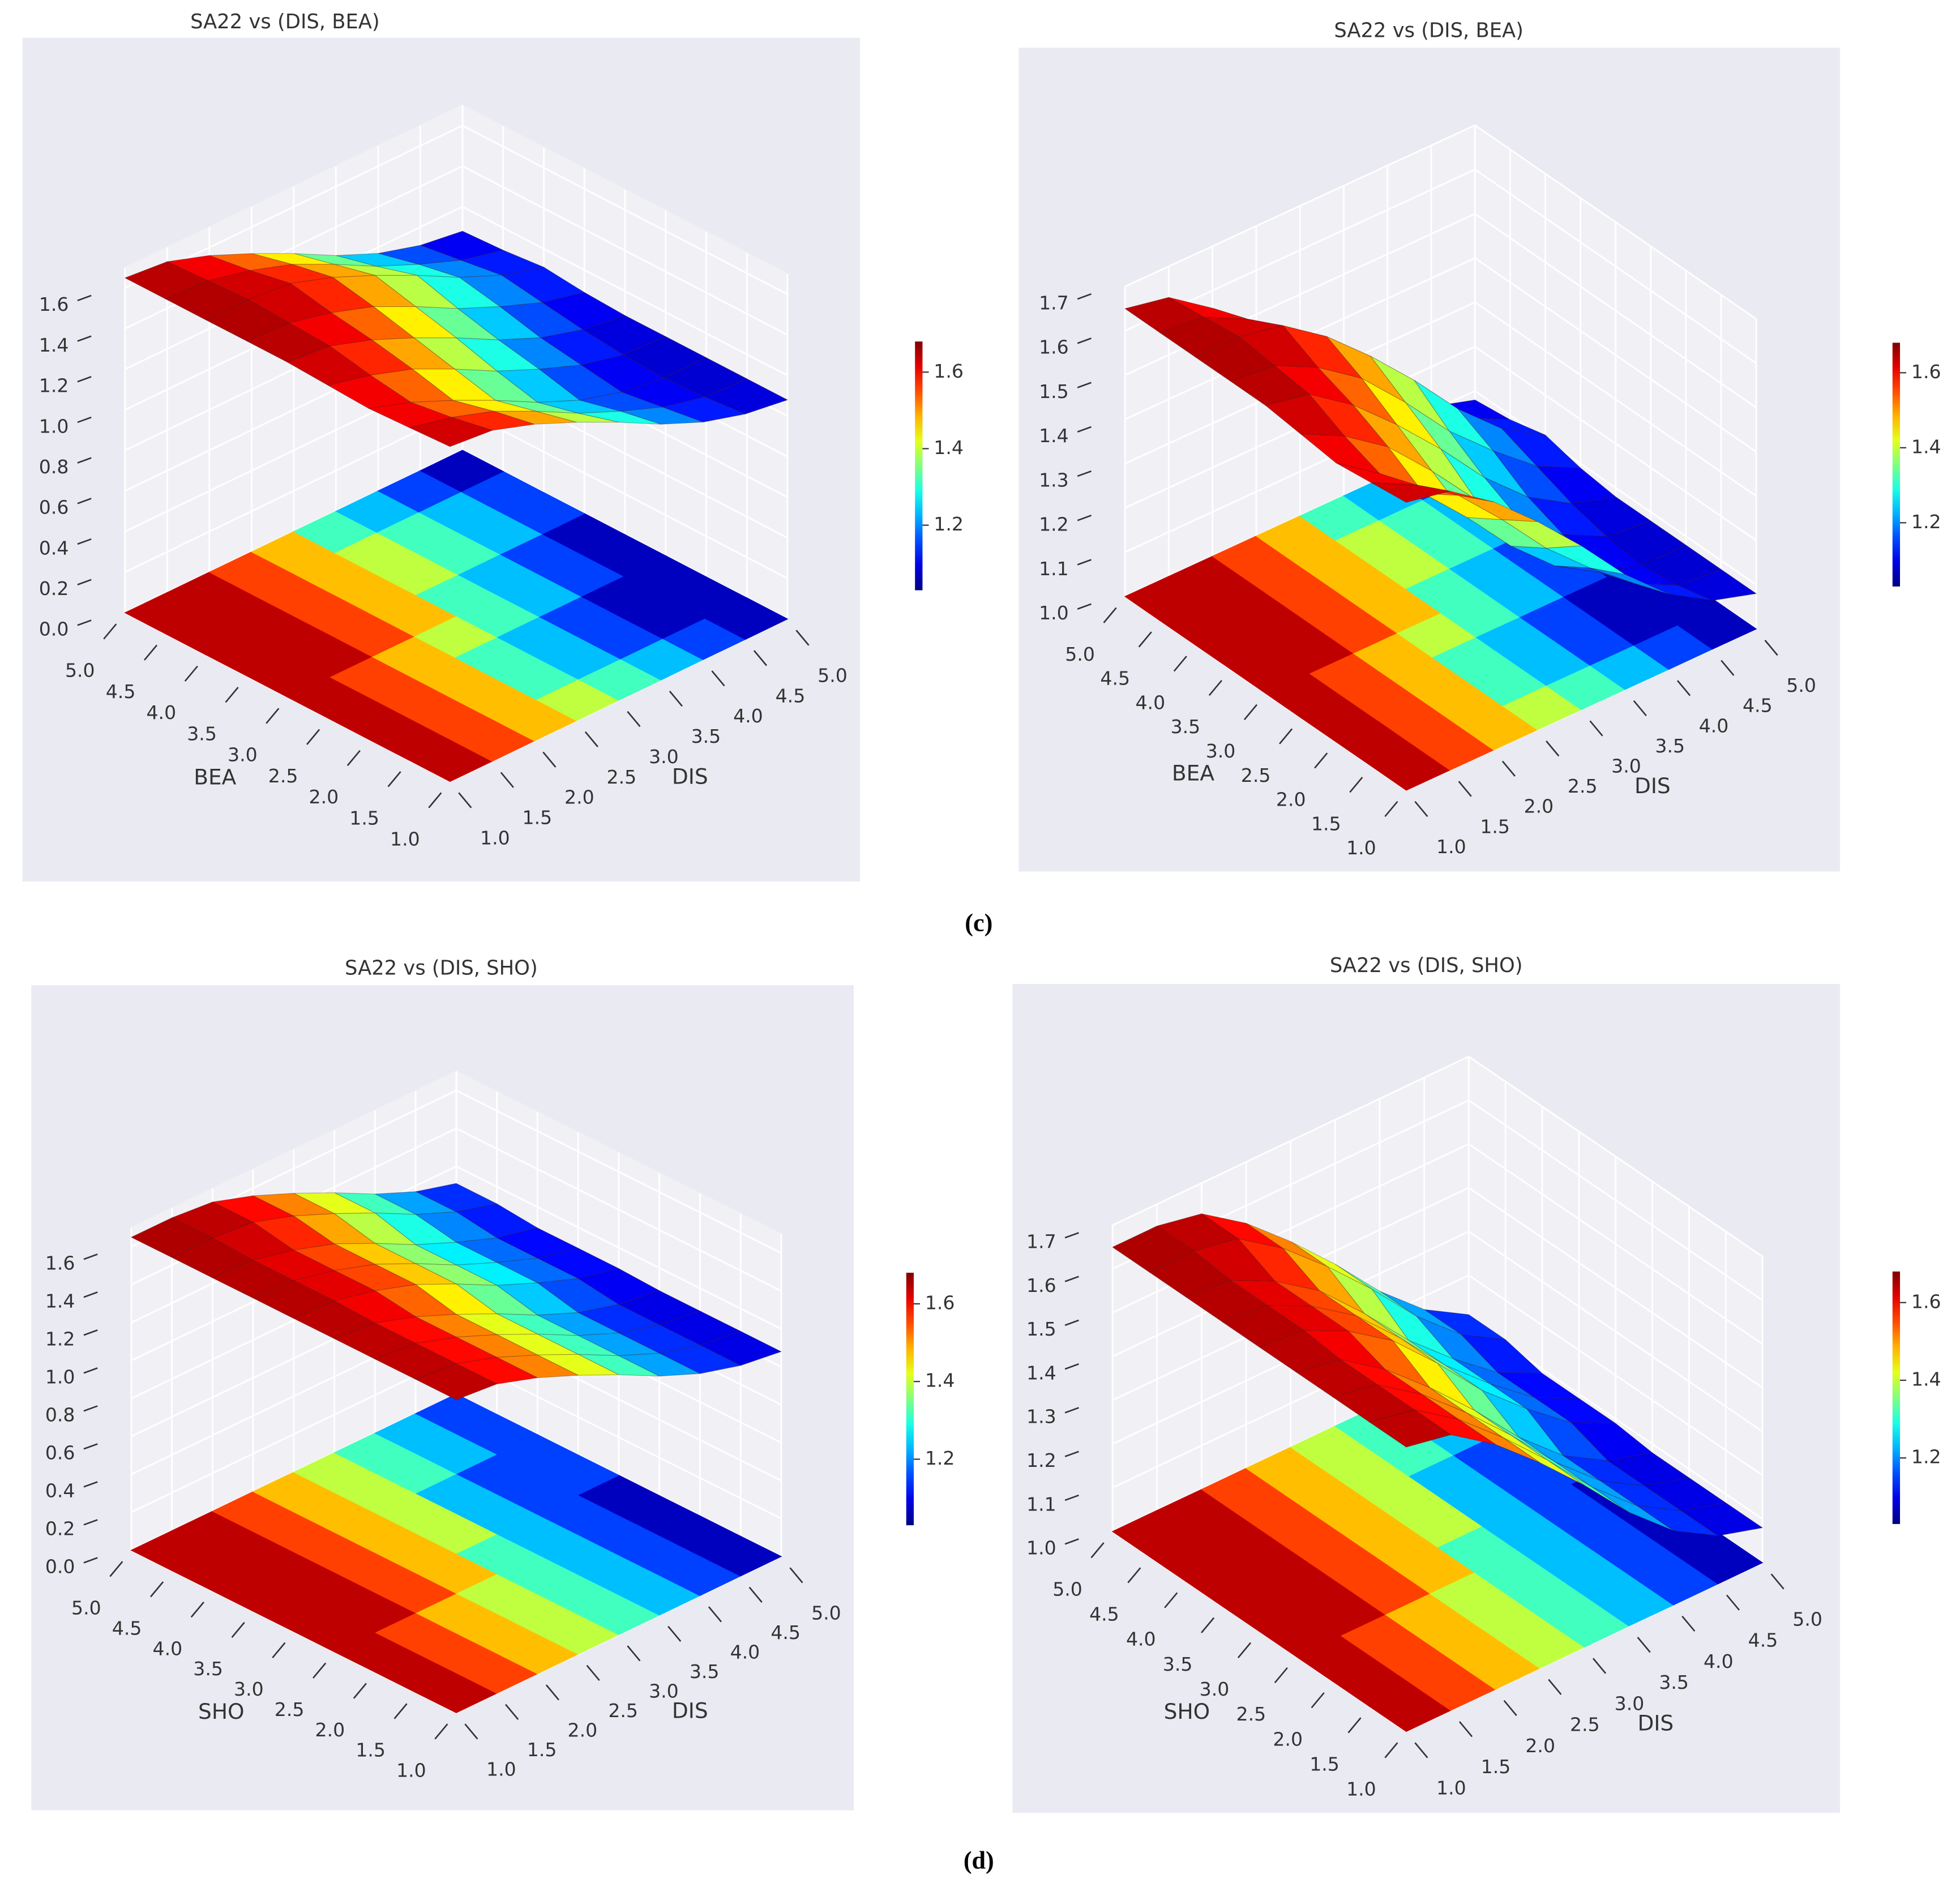 This screenshot has height=1883, width=1960. Describe the element at coordinates (1926, 1379) in the screenshot. I see `colorbar-tick-label: 1.4` at that location.